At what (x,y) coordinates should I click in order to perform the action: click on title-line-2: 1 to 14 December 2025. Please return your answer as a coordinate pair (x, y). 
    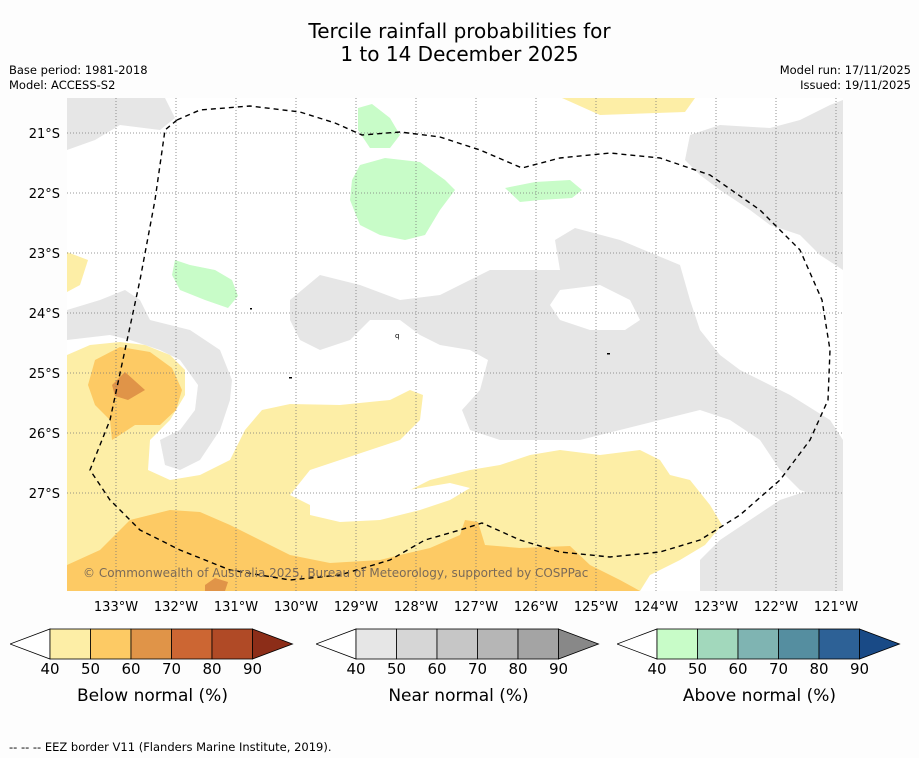
    Looking at the image, I should click on (459, 54).